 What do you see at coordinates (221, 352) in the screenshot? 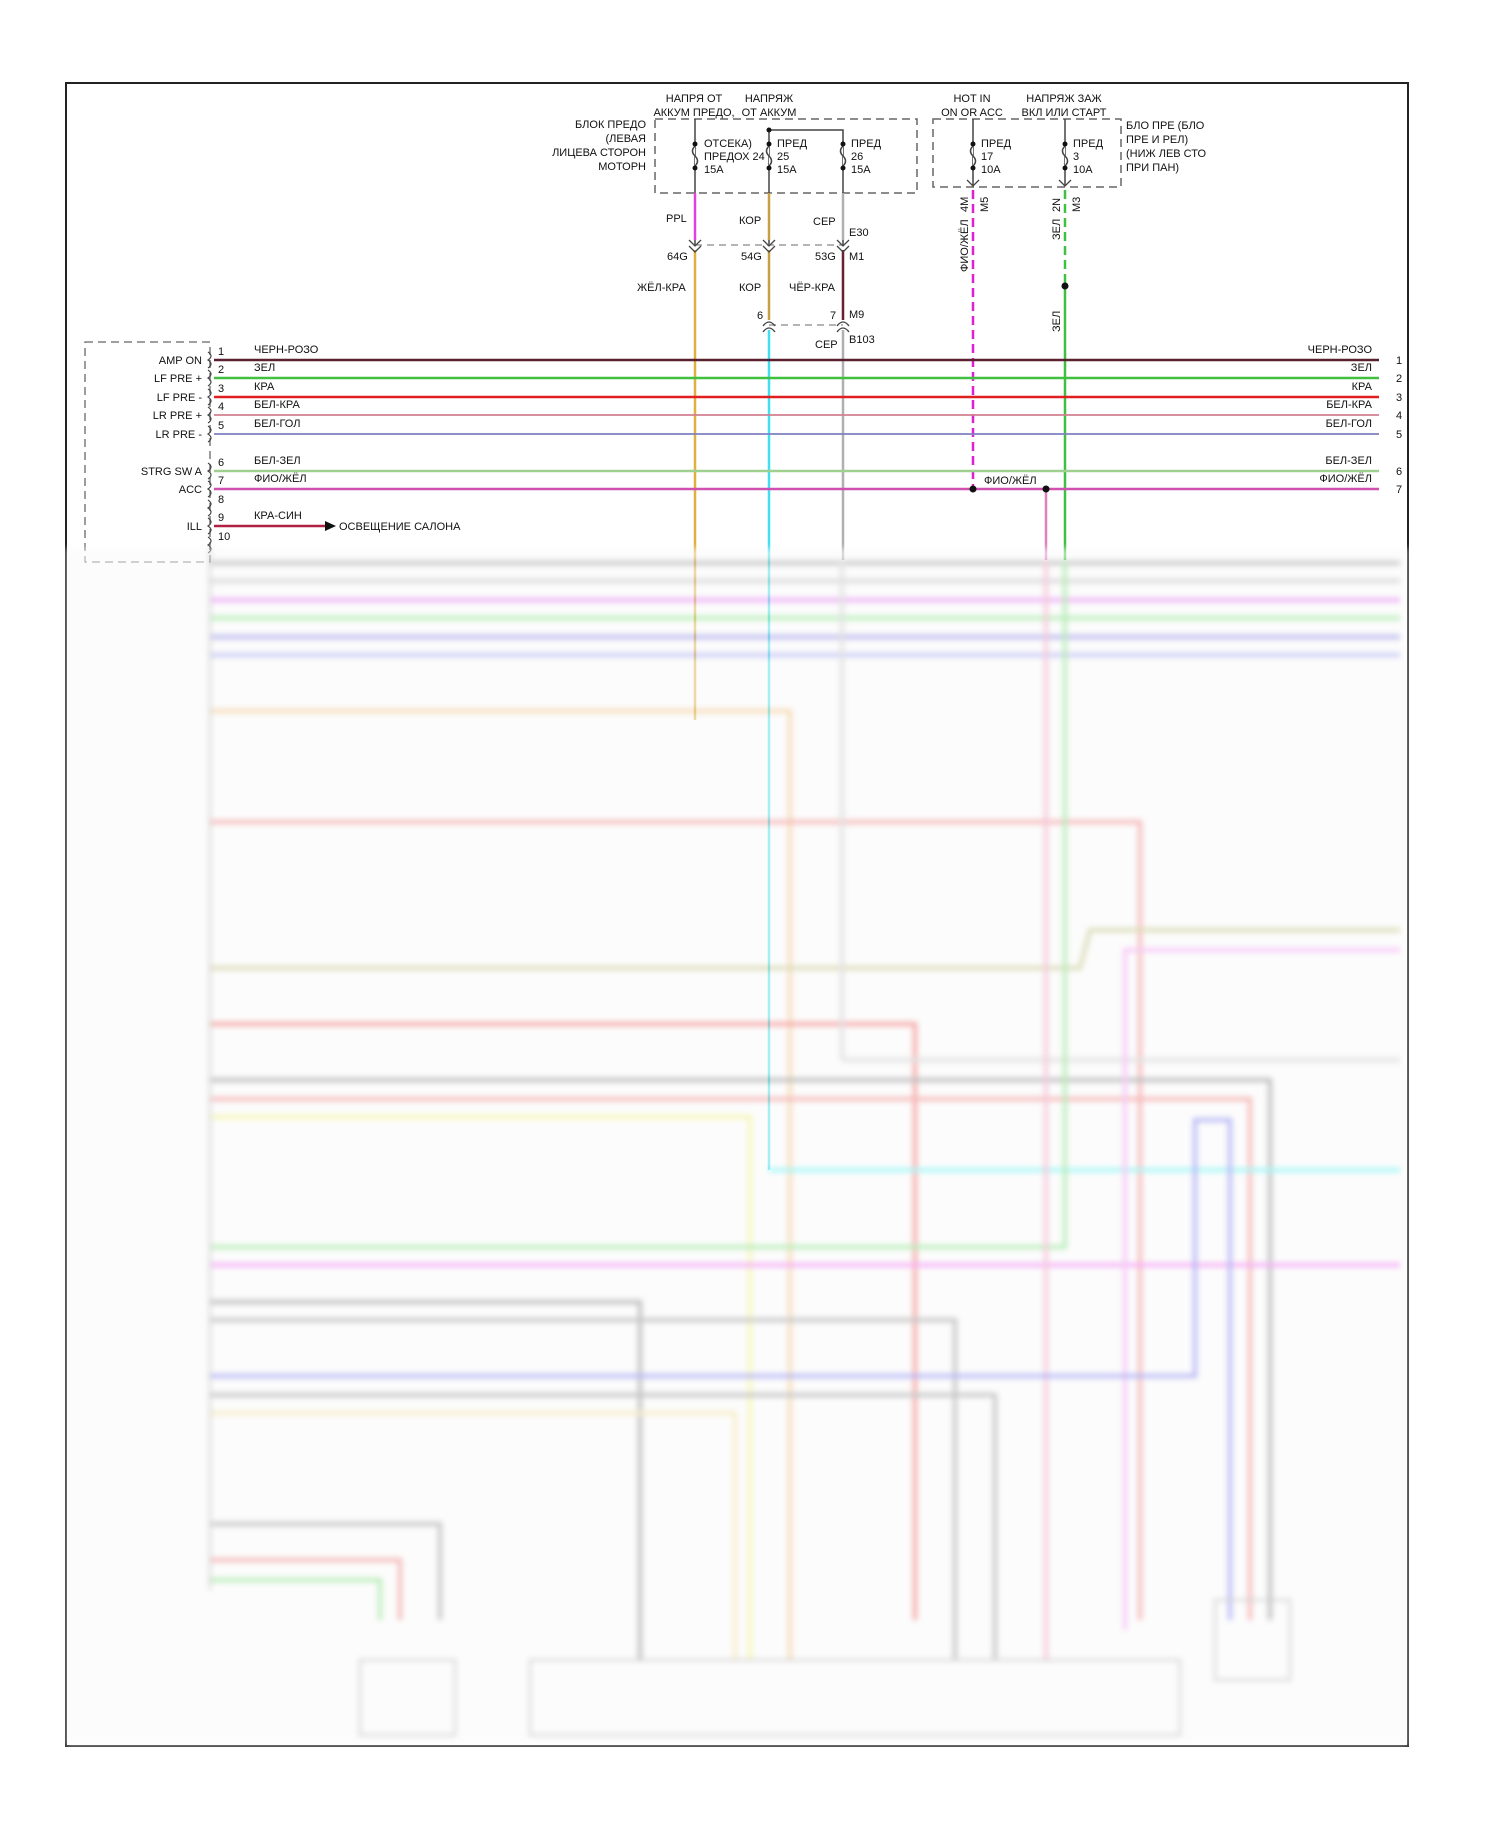
I see `pin-number: 1` at bounding box center [221, 352].